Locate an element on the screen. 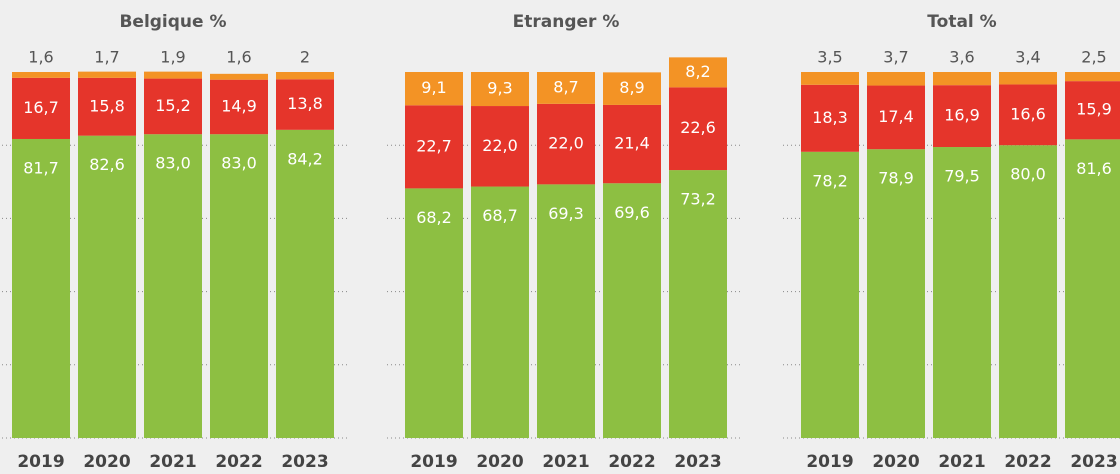 This screenshot has width=1120, height=474. data-label: 9,1 is located at coordinates (433, 87).